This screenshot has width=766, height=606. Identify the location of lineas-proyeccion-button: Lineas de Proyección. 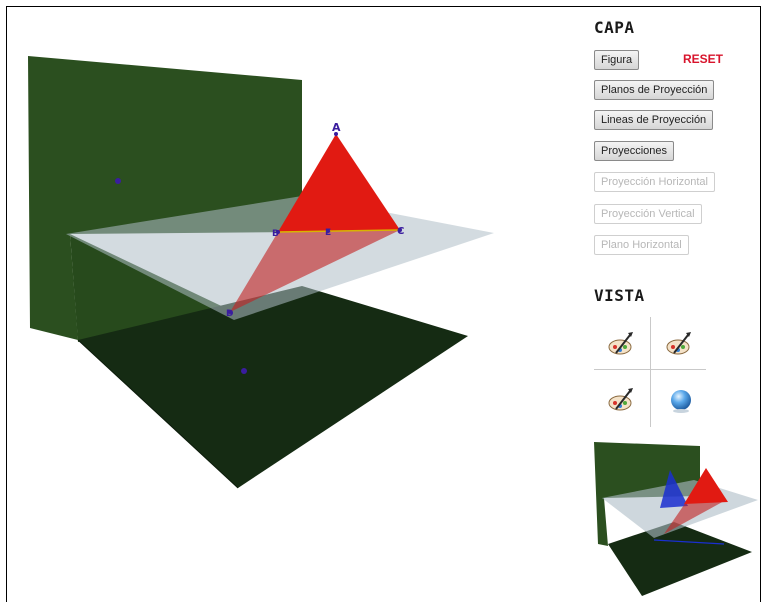
(654, 120).